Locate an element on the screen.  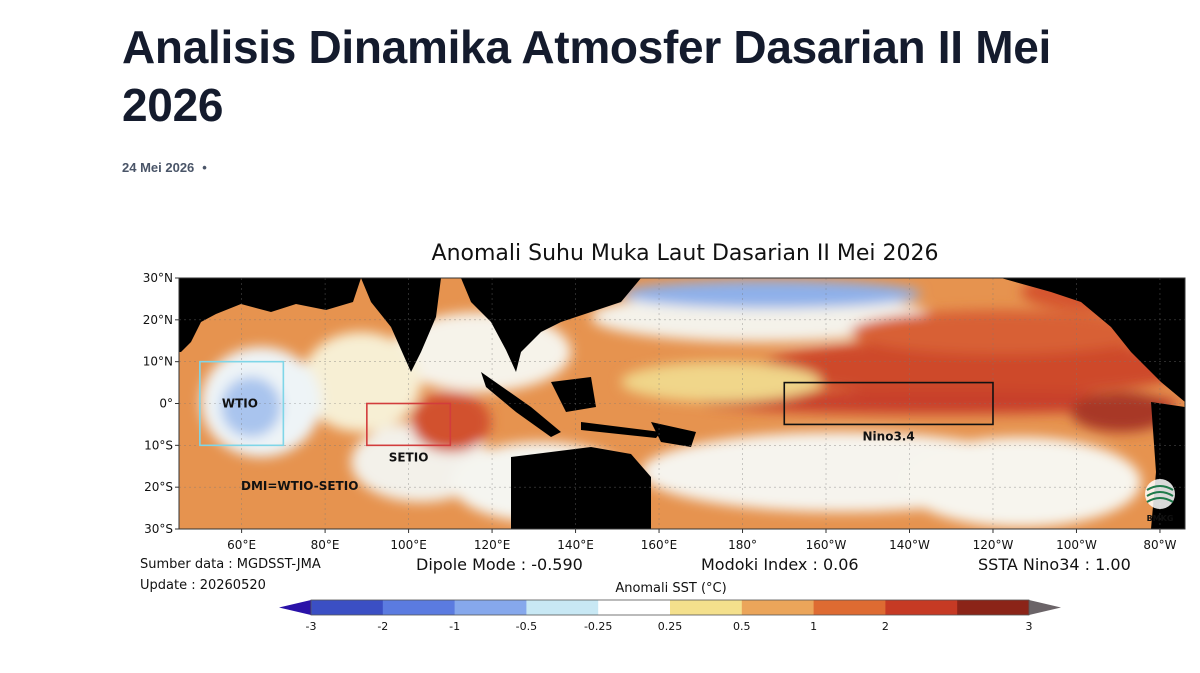
dmi-annotation: DMI=WTIO-SETIO is located at coordinates (299, 486).